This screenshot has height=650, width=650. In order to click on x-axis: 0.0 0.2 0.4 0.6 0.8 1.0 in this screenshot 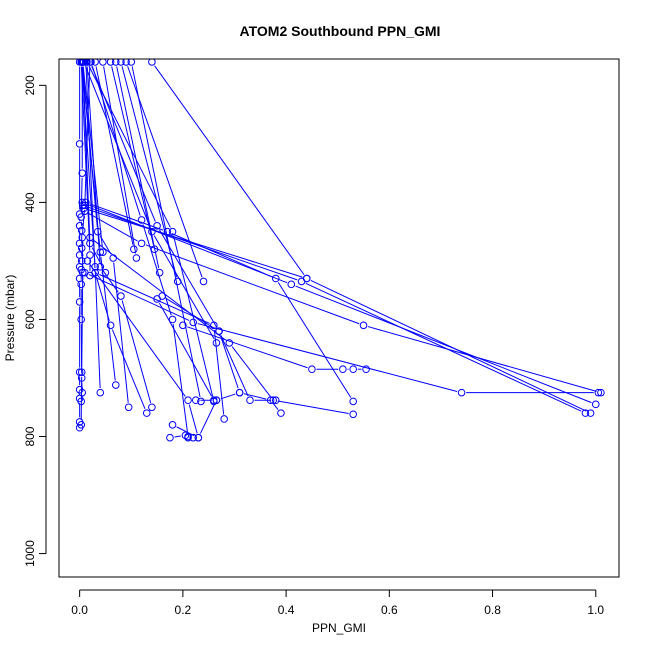, I will do `click(337, 603)`.